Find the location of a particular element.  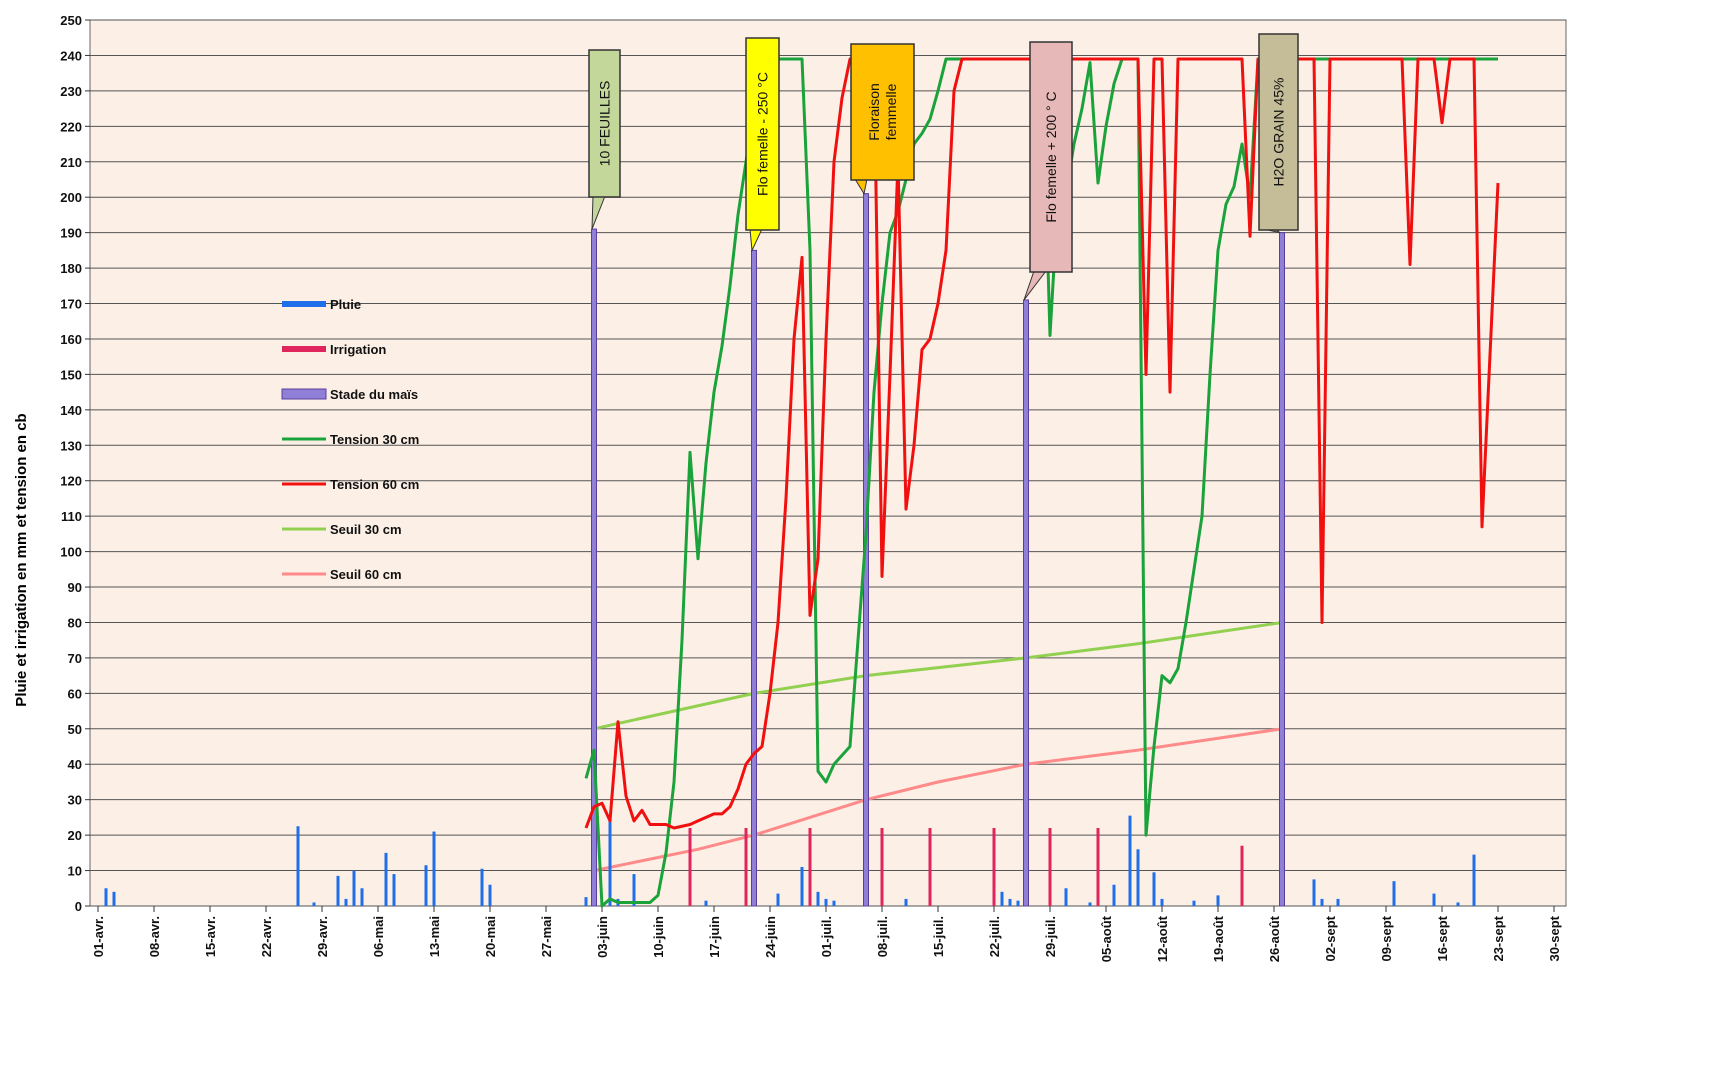

x-tick-label: 29-avr. is located at coordinates (322, 936).